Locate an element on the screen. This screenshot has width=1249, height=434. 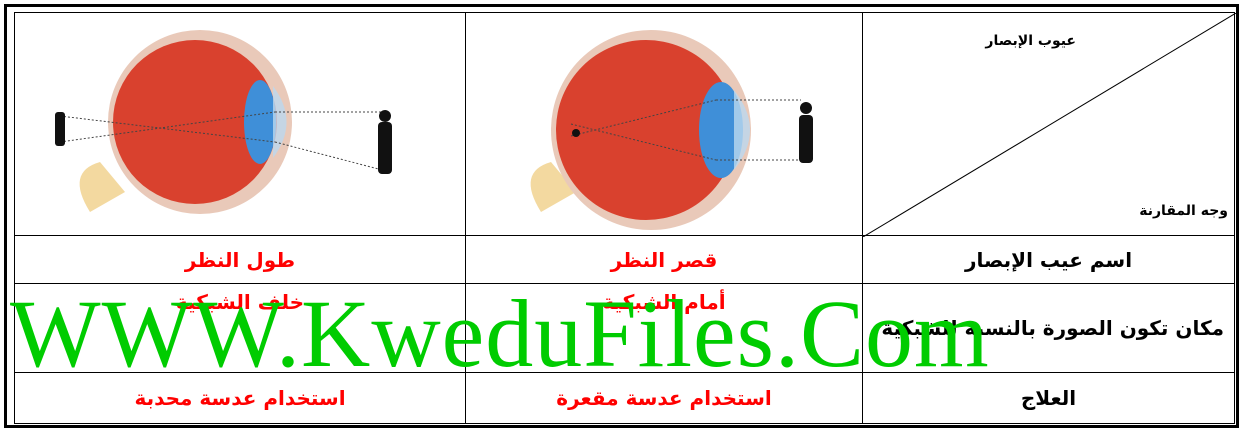
row-label: اسم عيب الإبصار is located at coordinates (1048, 259).